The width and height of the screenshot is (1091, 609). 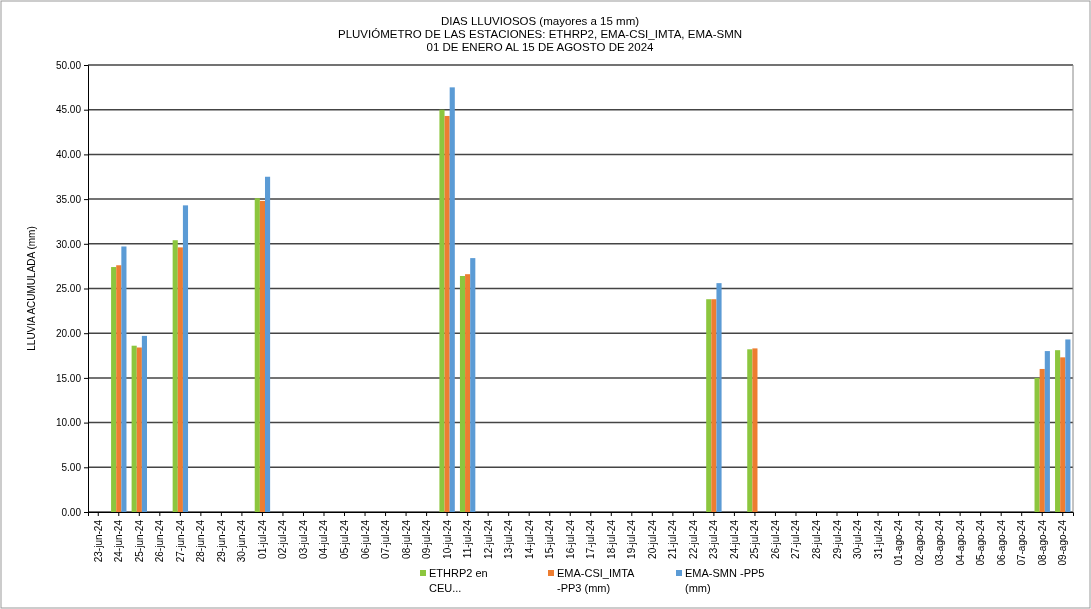 What do you see at coordinates (427, 539) in the screenshot?
I see `x-tick-label: 09-jul-24` at bounding box center [427, 539].